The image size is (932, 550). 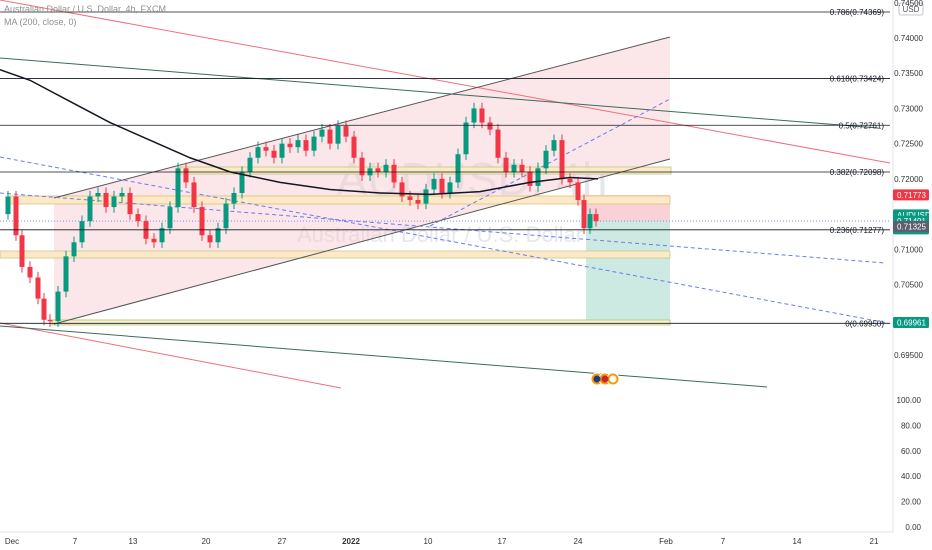 What do you see at coordinates (428, 541) in the screenshot?
I see `time-tick-label: 10` at bounding box center [428, 541].